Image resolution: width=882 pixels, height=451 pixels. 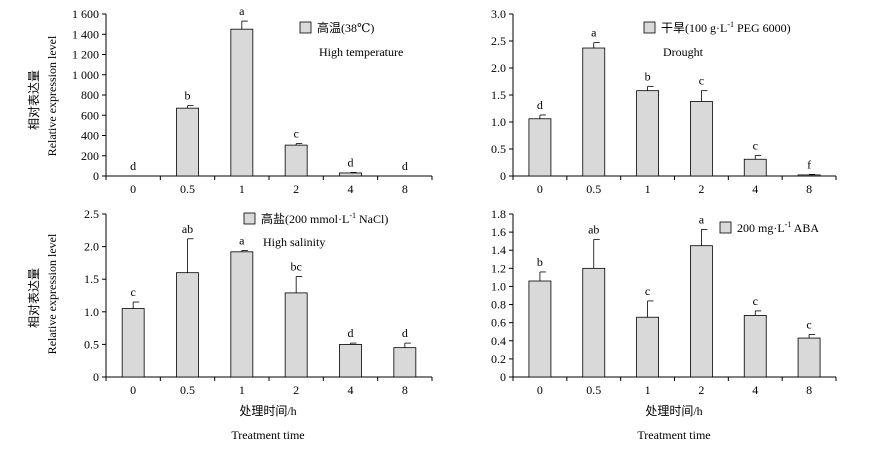 What do you see at coordinates (498, 359) in the screenshot?
I see `y-tick-label: 0.2` at bounding box center [498, 359].